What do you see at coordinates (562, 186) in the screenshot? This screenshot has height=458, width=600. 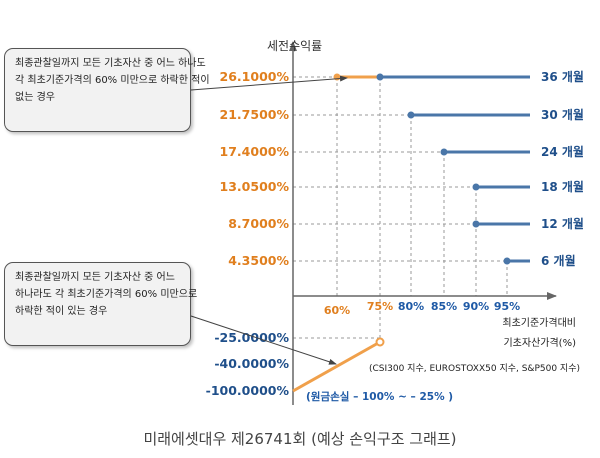 I see `series-label: 18 개월` at bounding box center [562, 186].